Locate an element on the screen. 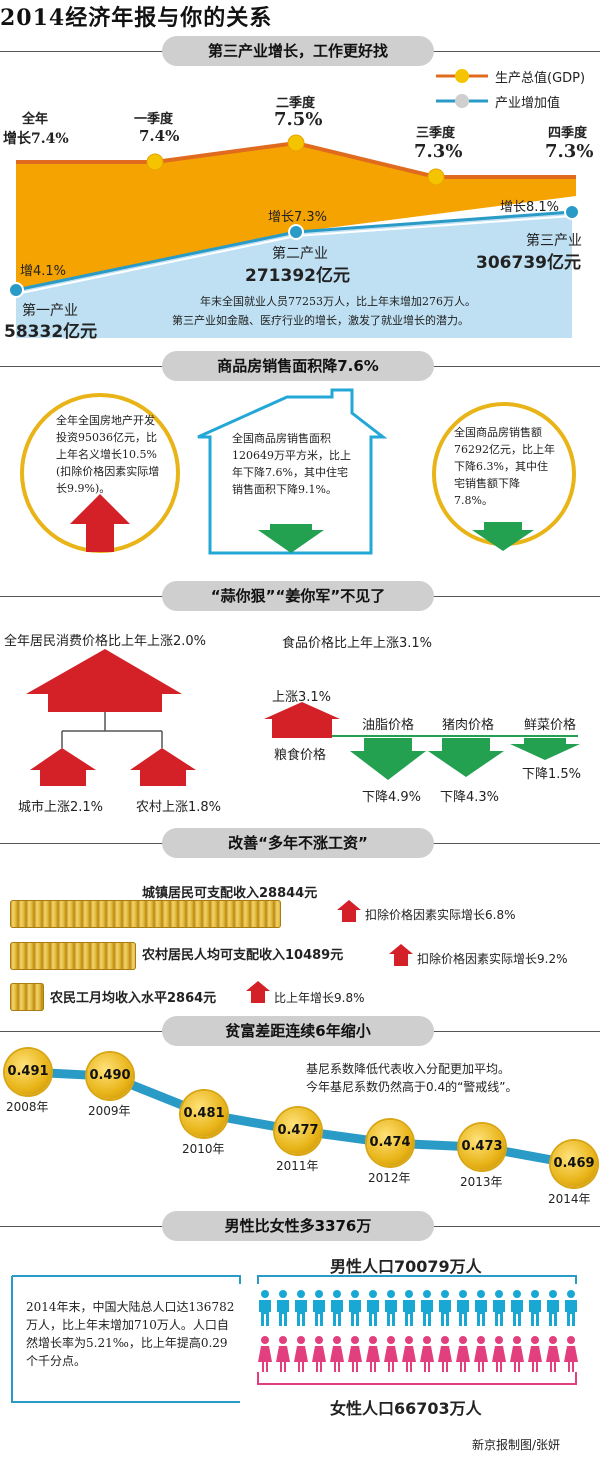  section-title-prices: “蒜你狠”“姜你军”不见了 is located at coordinates (298, 596).